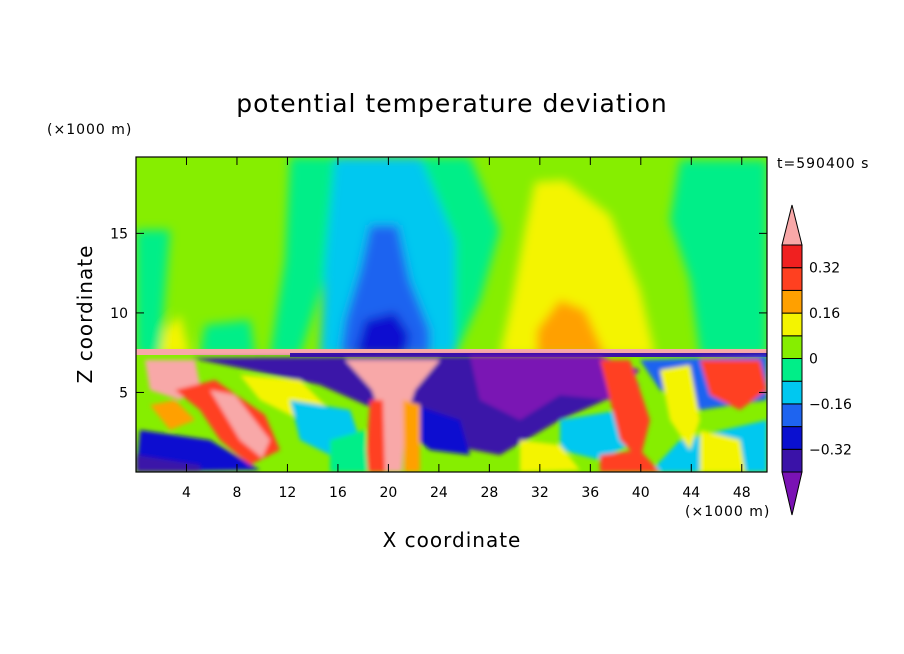  I want to click on colorbar-extend-max, so click(792, 225).